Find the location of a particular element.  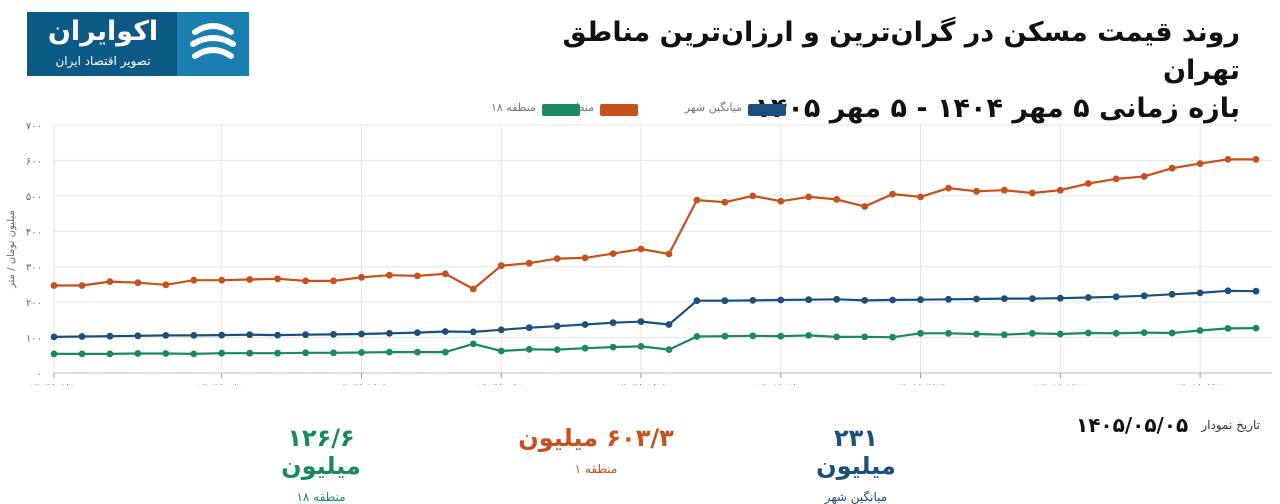

legend-item-city-average: میانگین شهر is located at coordinates (711, 110).